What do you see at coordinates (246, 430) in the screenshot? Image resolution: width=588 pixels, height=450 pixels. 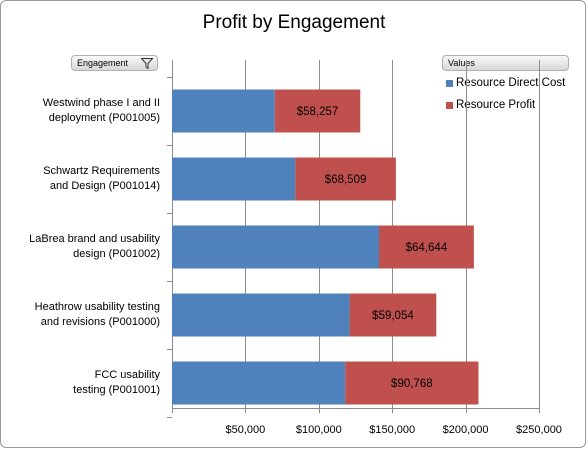 I see `x-tick-label: $50,000` at bounding box center [246, 430].